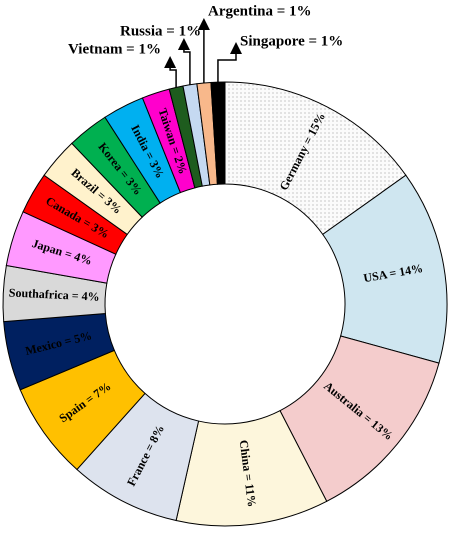 This screenshot has width=451, height=550. What do you see at coordinates (260, 11) in the screenshot?
I see `outside-label: Argentina = 1%` at bounding box center [260, 11].